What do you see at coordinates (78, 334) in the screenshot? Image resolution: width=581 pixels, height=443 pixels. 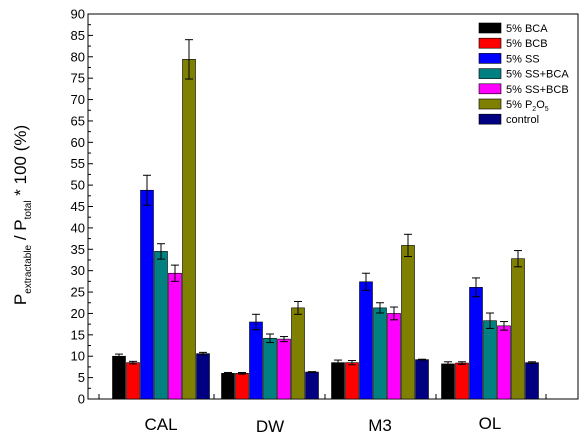 I see `y-tick-label: 15` at bounding box center [78, 334].